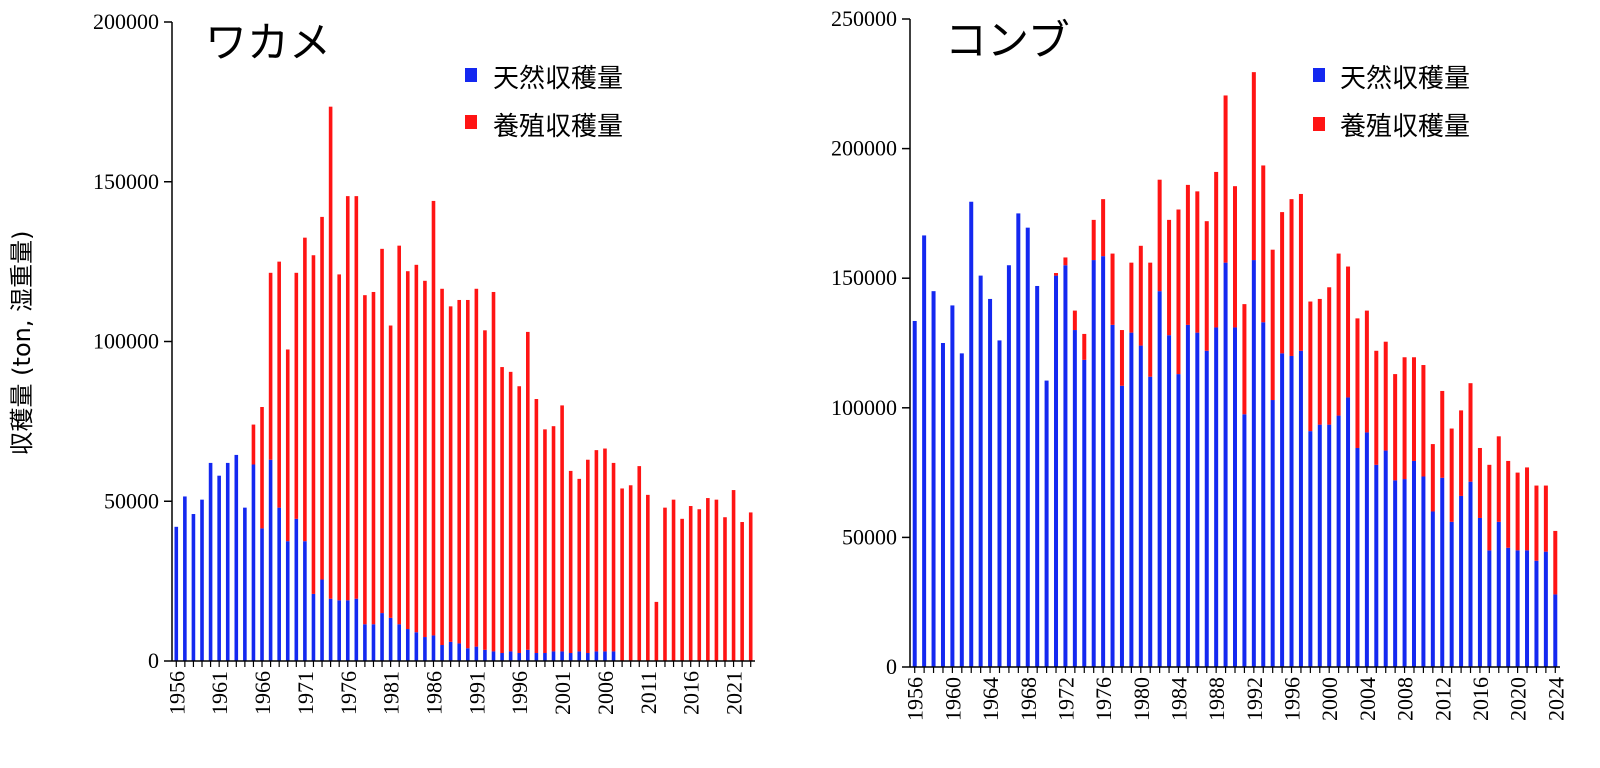 This screenshot has height=768, width=1600. Describe the element at coordinates (1197, 499) in the screenshot. I see `konbu-bar-natural-1986` at that location.